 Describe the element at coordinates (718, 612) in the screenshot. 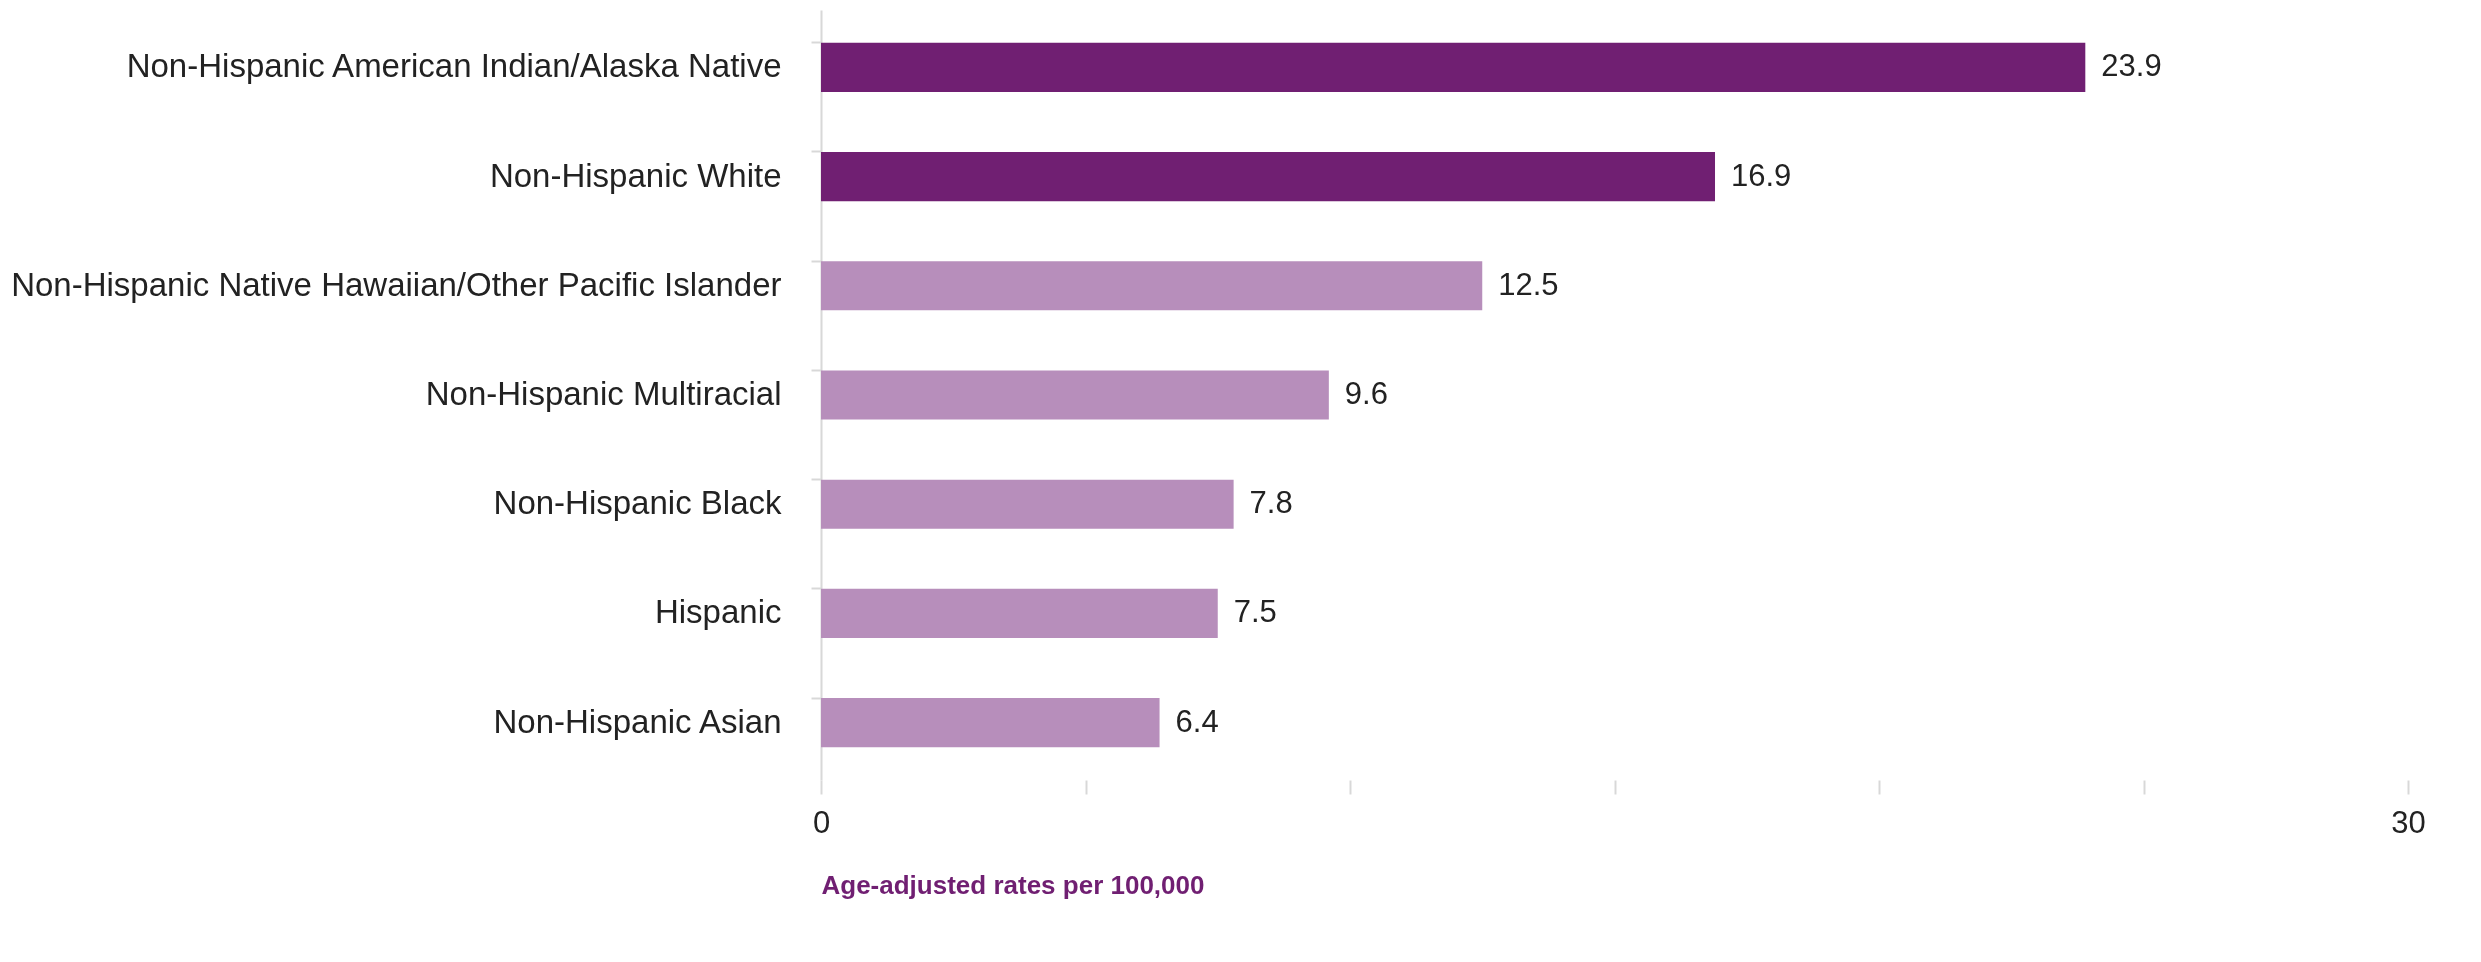

I see `y-tick-label: Hispanic` at that location.